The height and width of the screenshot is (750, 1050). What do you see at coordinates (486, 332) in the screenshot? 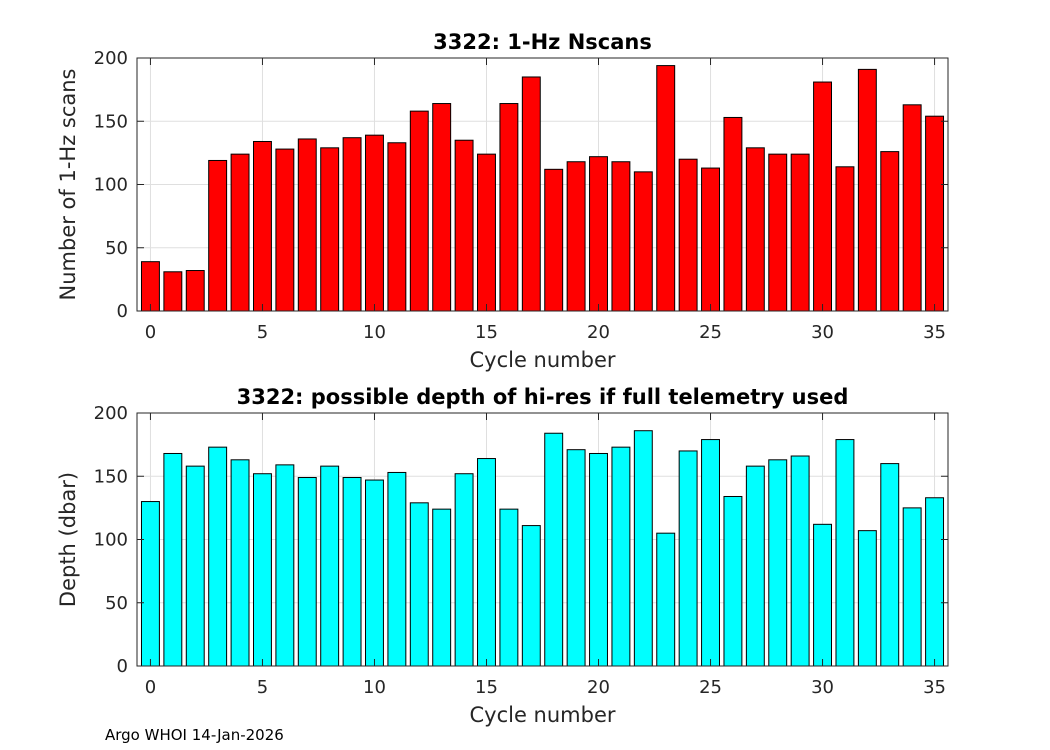
I see `nscans-xtick-label: 15` at bounding box center [486, 332].